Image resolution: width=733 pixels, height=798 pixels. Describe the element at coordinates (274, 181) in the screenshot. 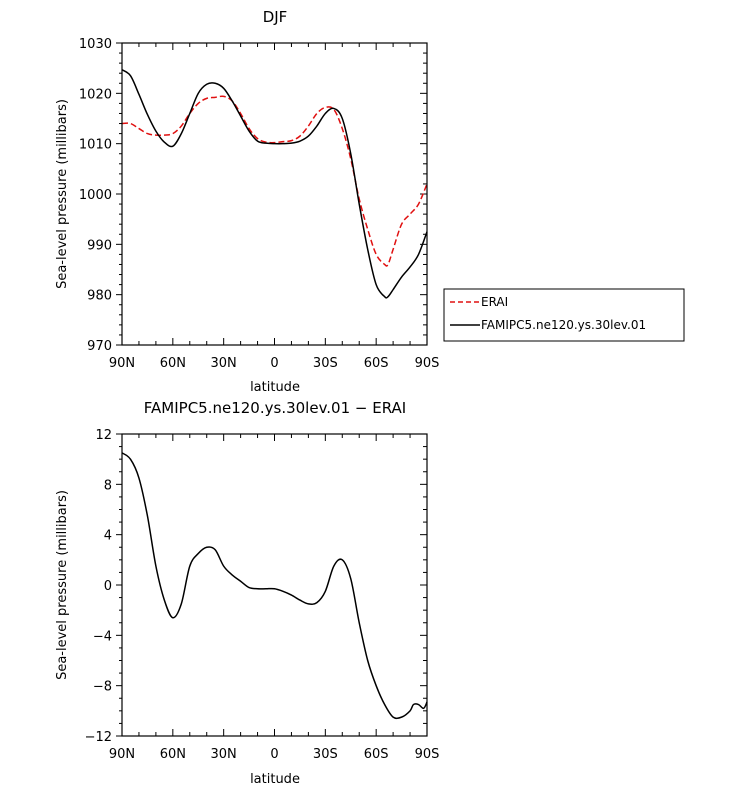

I see `top-series-line-erai` at that location.